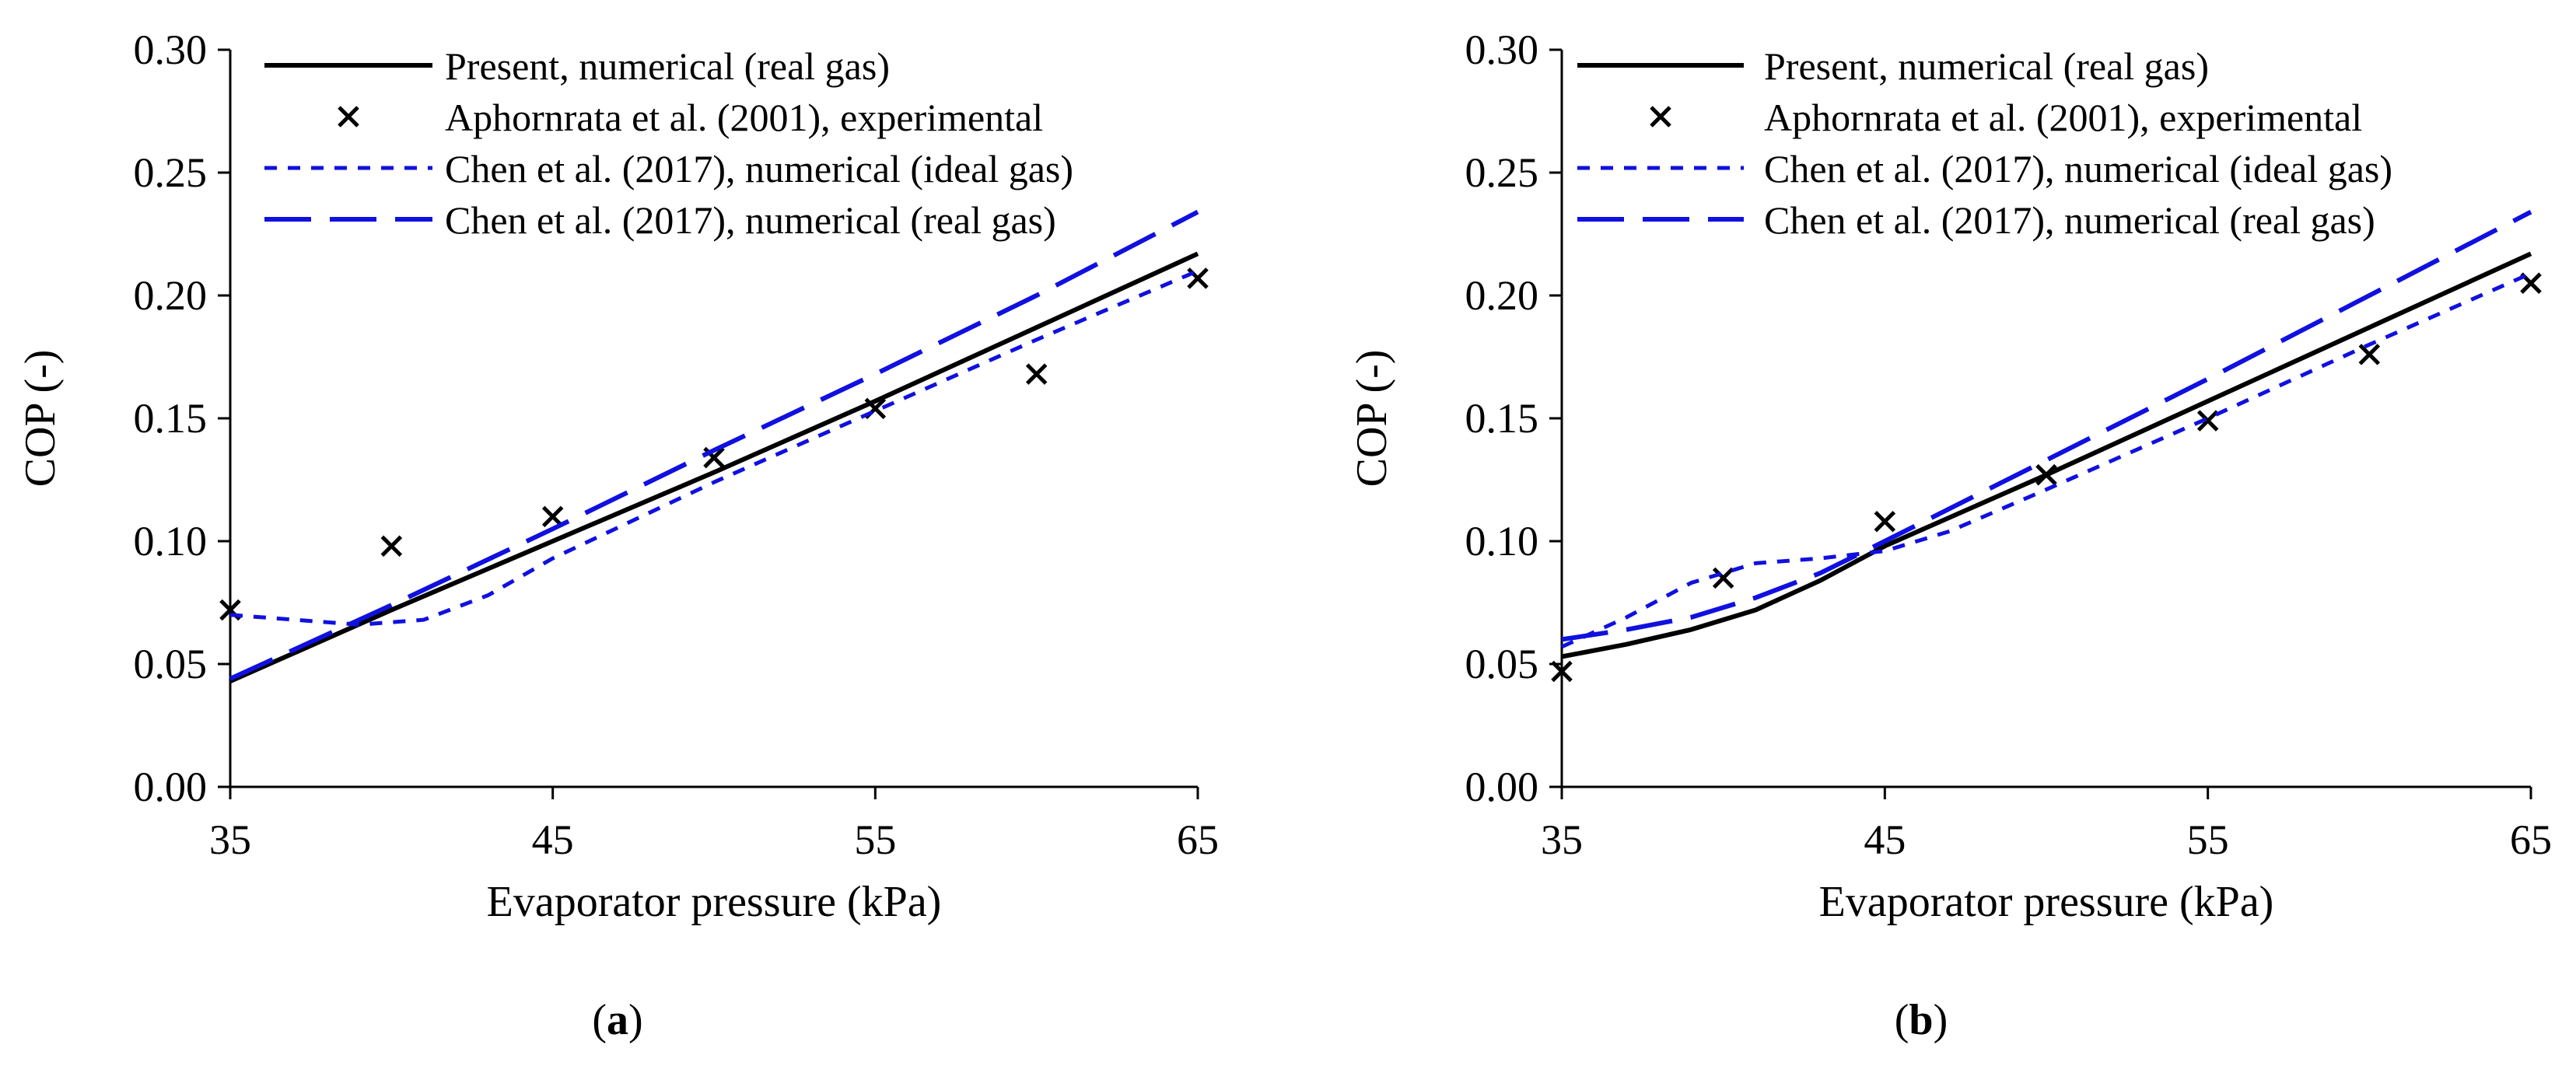  I want to click on panel-label-b: b, so click(1921, 1020).